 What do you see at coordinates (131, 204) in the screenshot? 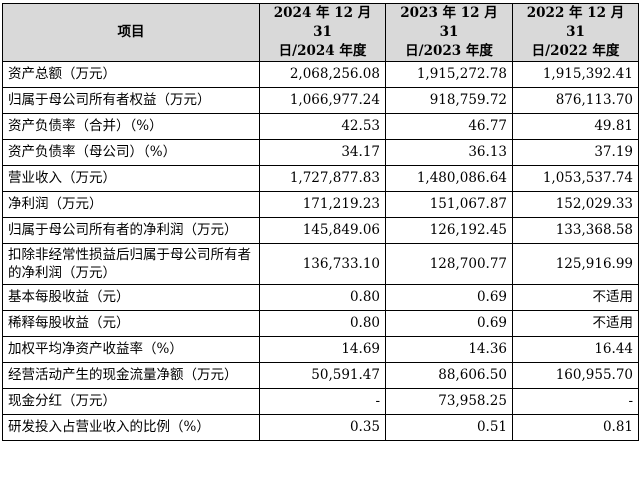
I see `row-label: 净利润（万元）` at bounding box center [131, 204].